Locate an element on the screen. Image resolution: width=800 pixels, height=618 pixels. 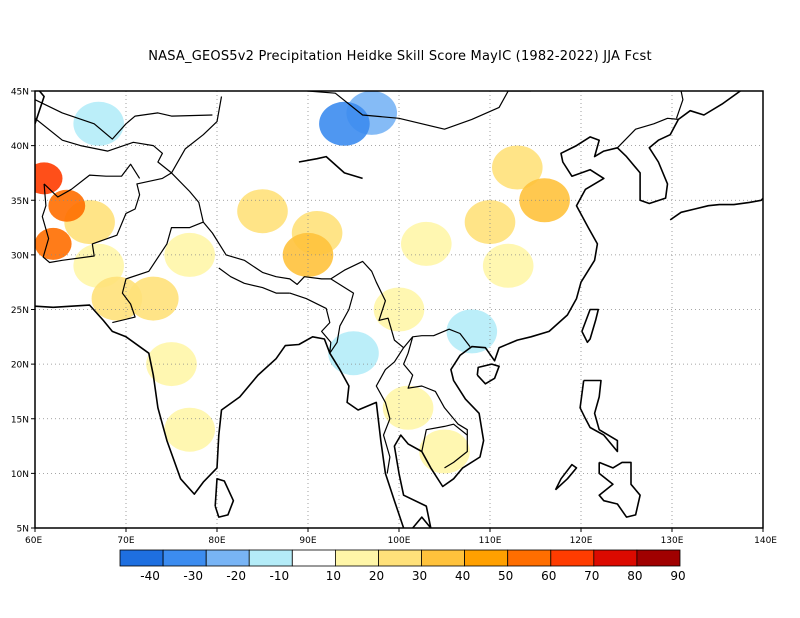
coastline-philippines-south is located at coordinates (619, 489).